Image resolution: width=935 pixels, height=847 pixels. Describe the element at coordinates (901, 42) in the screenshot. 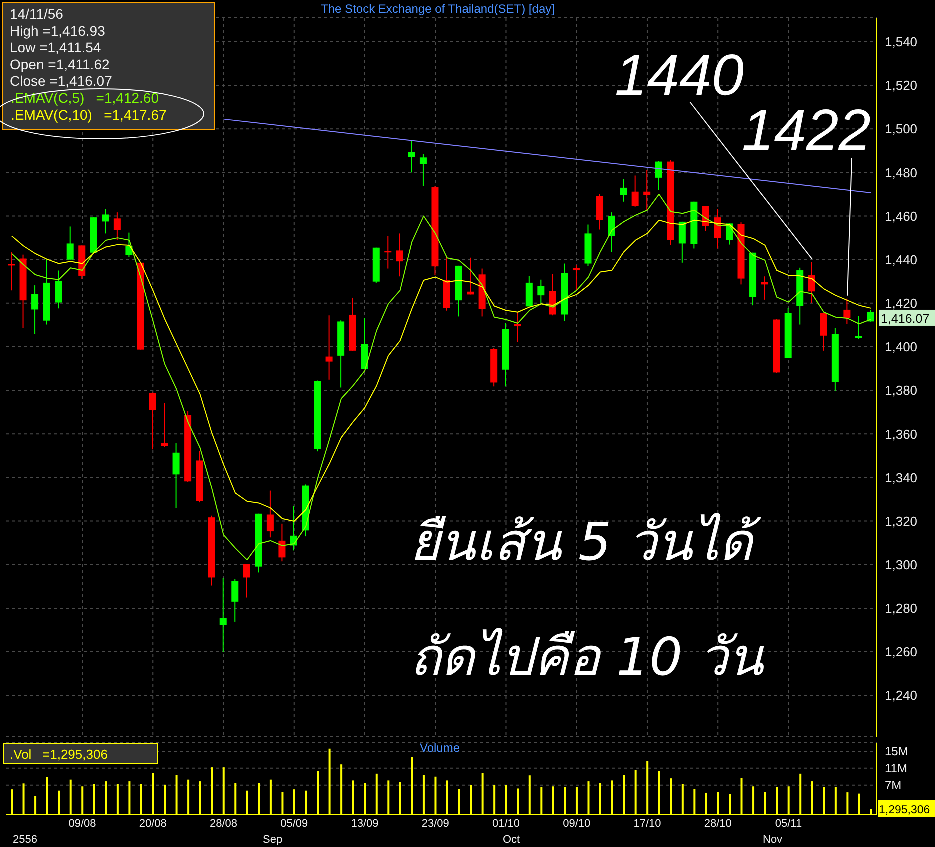

I see `y-tick-label: 1,540` at that location.